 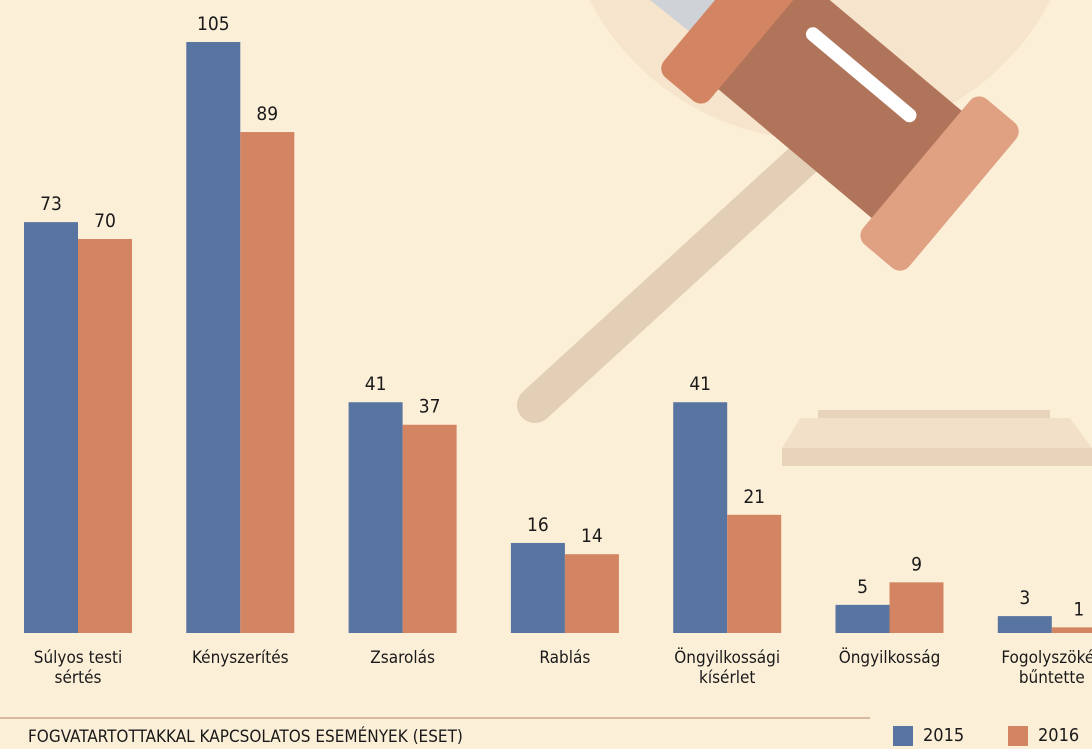 I want to click on legend-label: 2015, so click(x=944, y=735).